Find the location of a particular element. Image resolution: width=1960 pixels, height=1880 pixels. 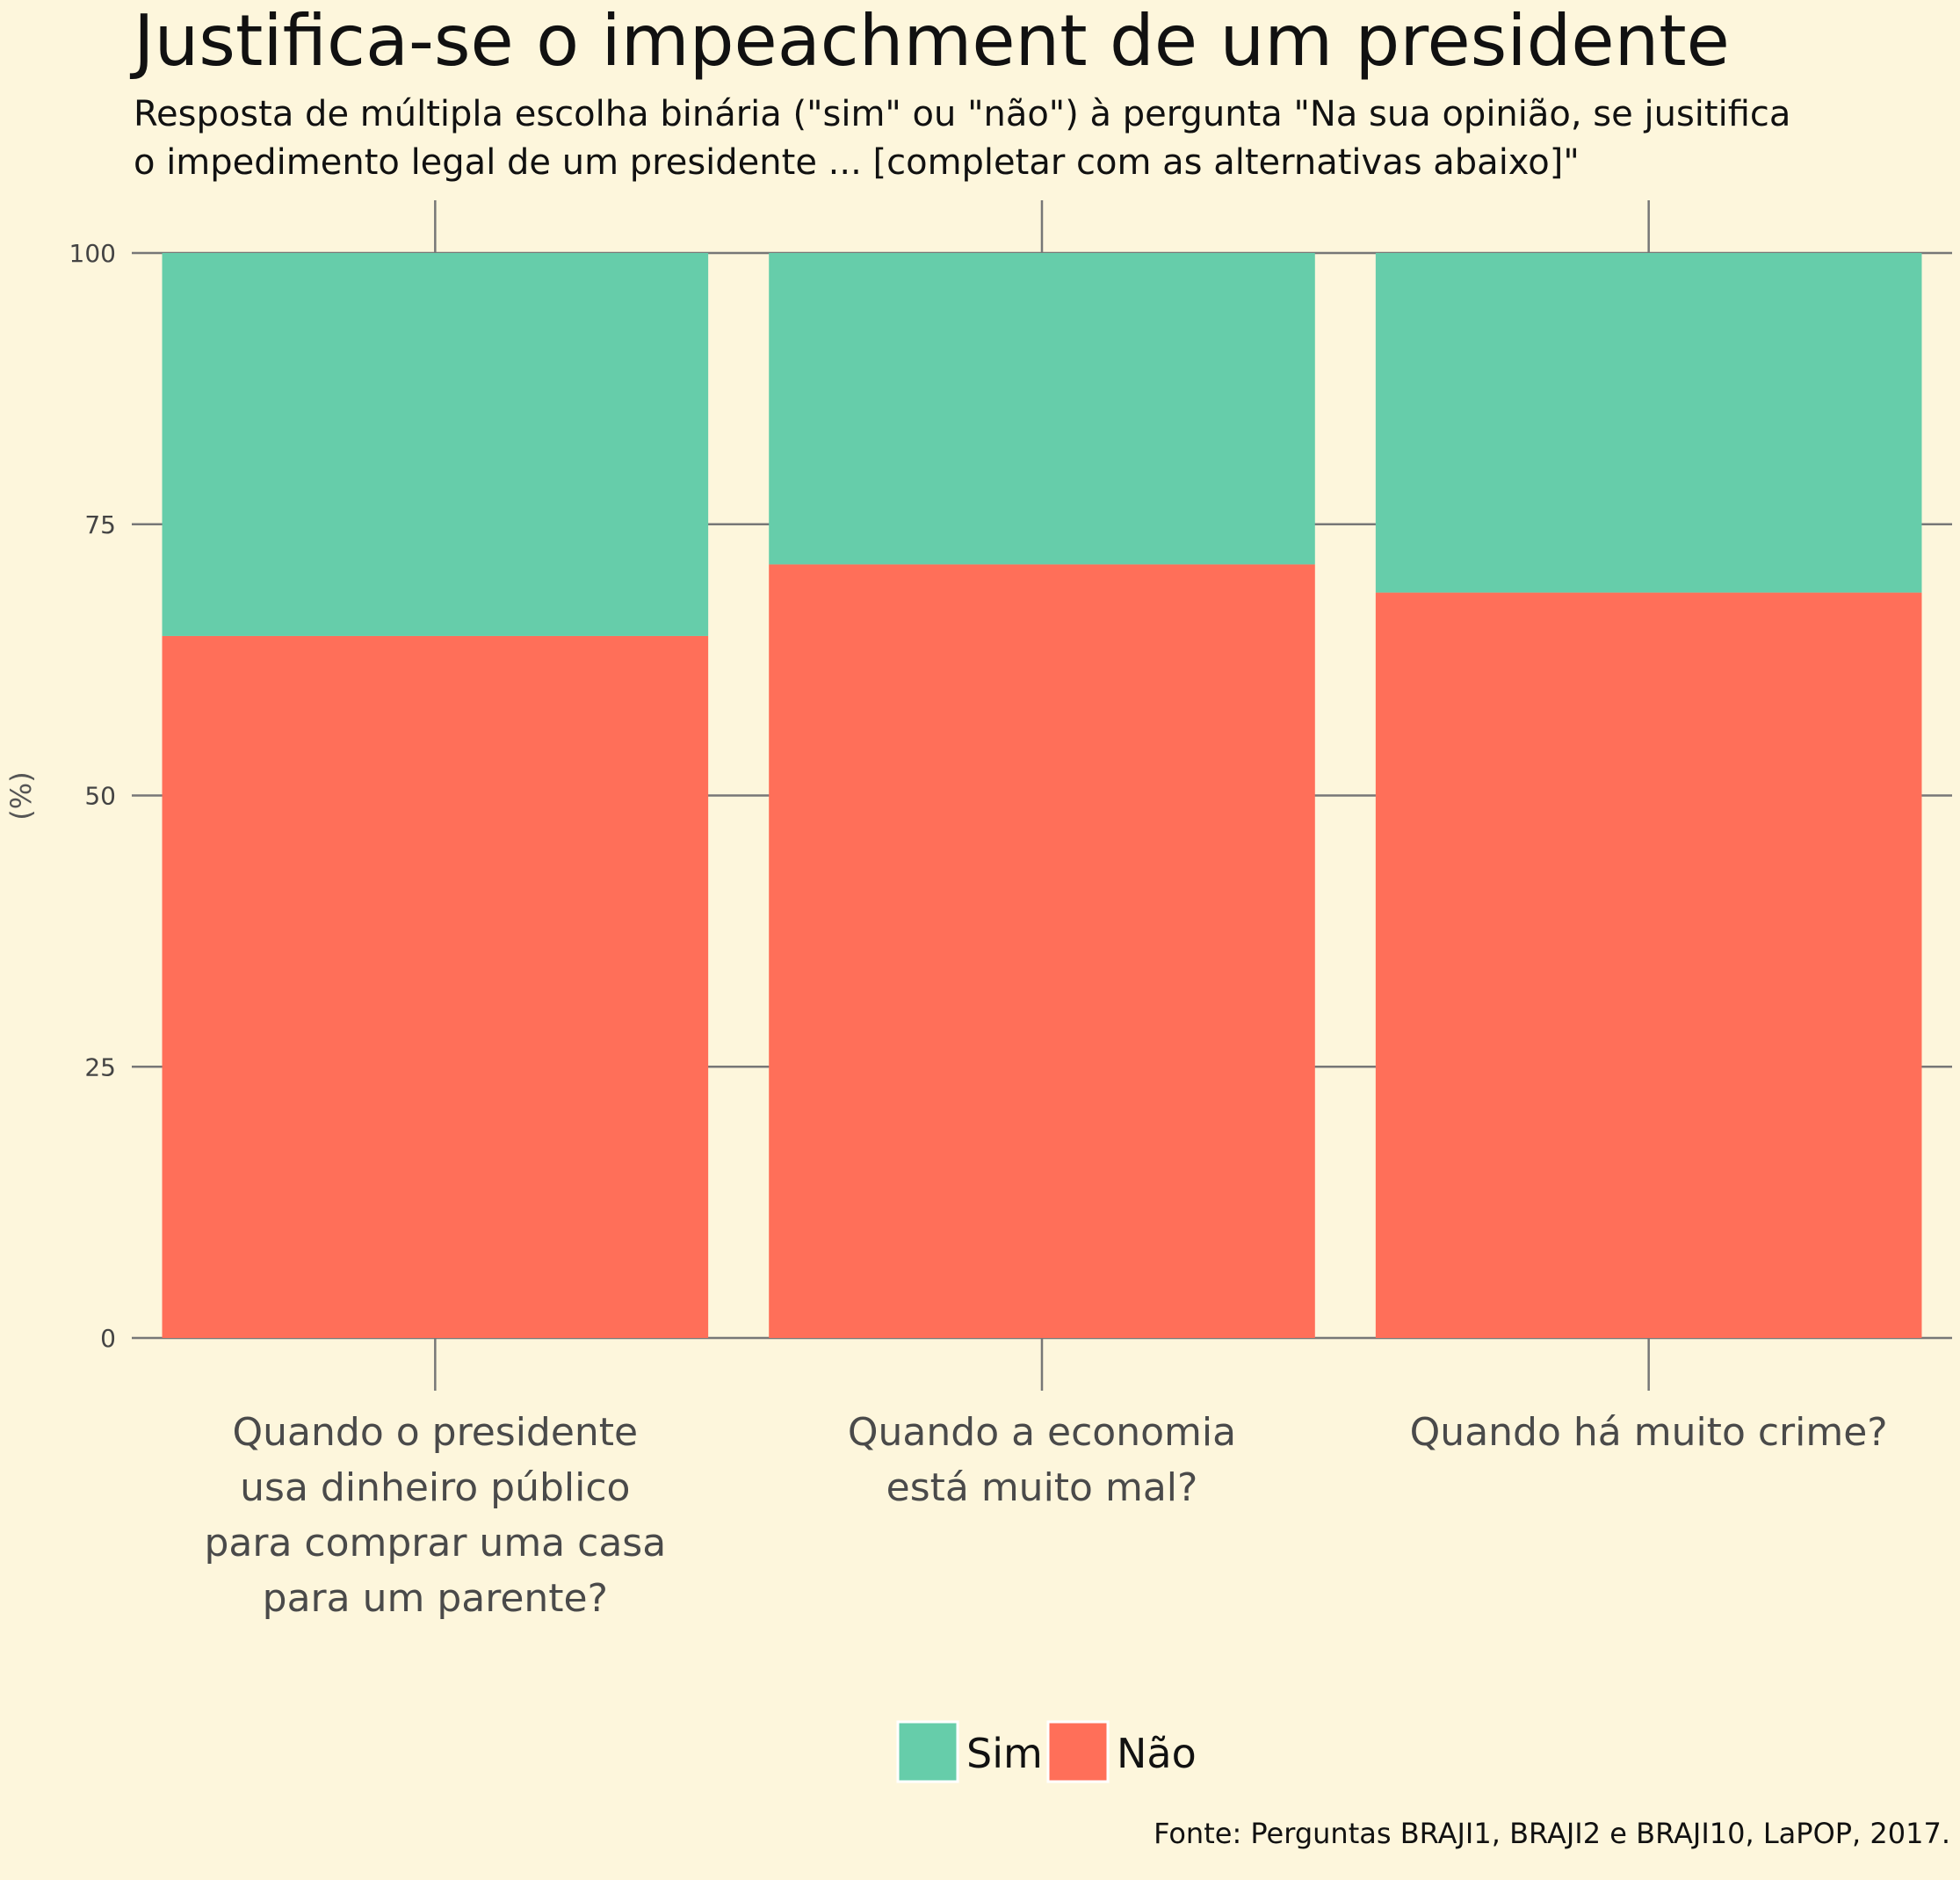

y-axis-label: (%) is located at coordinates (21, 795).